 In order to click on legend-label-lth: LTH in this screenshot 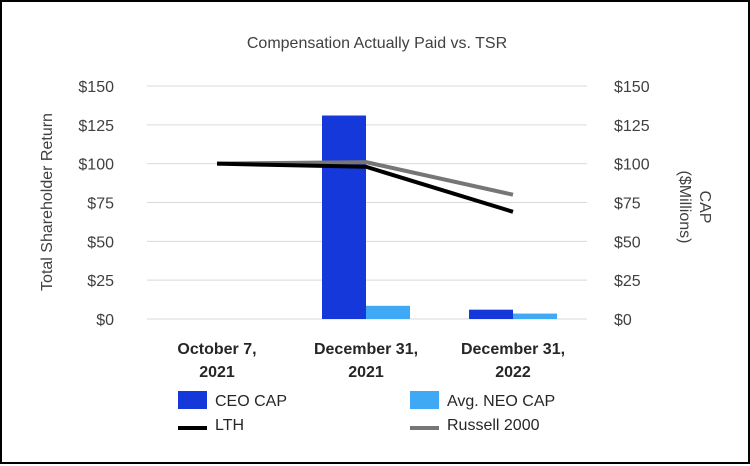, I will do `click(229, 425)`.